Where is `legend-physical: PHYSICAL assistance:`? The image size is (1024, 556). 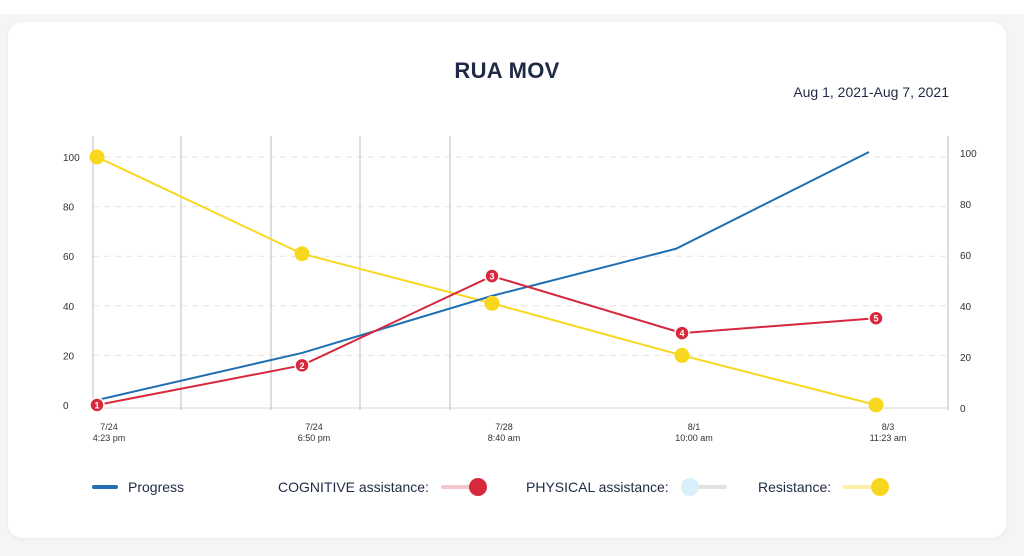 legend-physical: PHYSICAL assistance: is located at coordinates (626, 487).